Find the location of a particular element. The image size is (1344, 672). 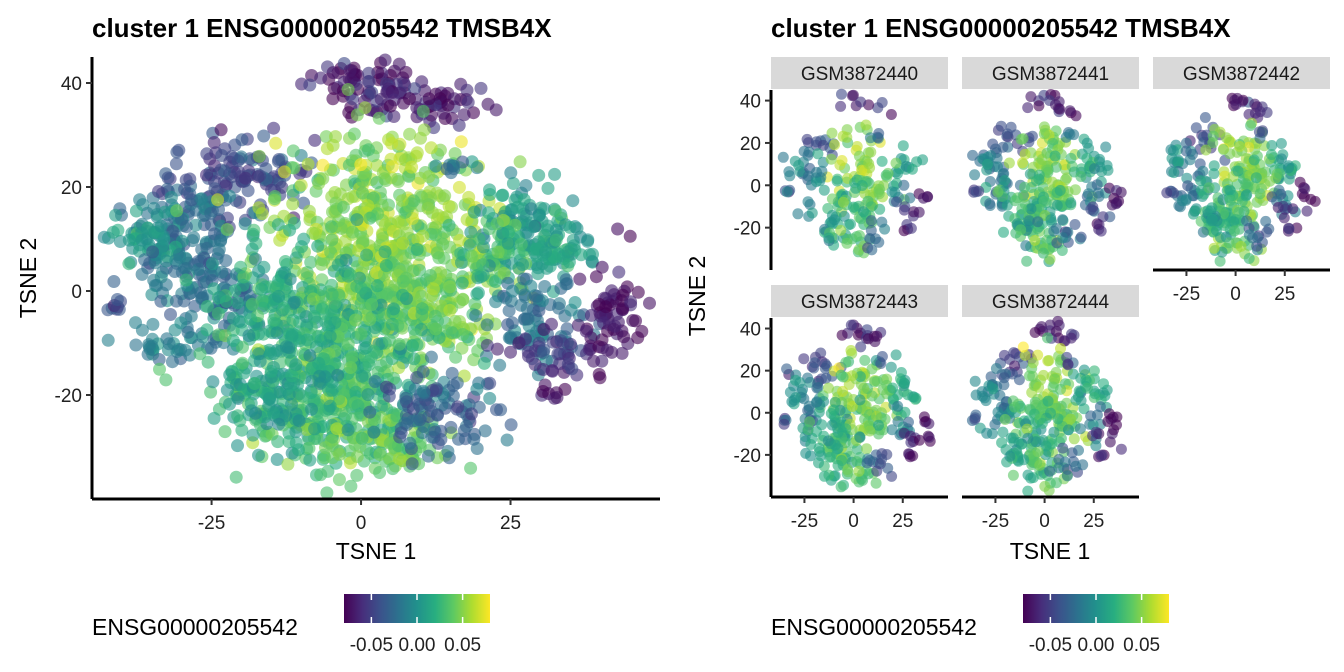

facet-panel: GSM3872444 -25 0 25 is located at coordinates (1050, 408).